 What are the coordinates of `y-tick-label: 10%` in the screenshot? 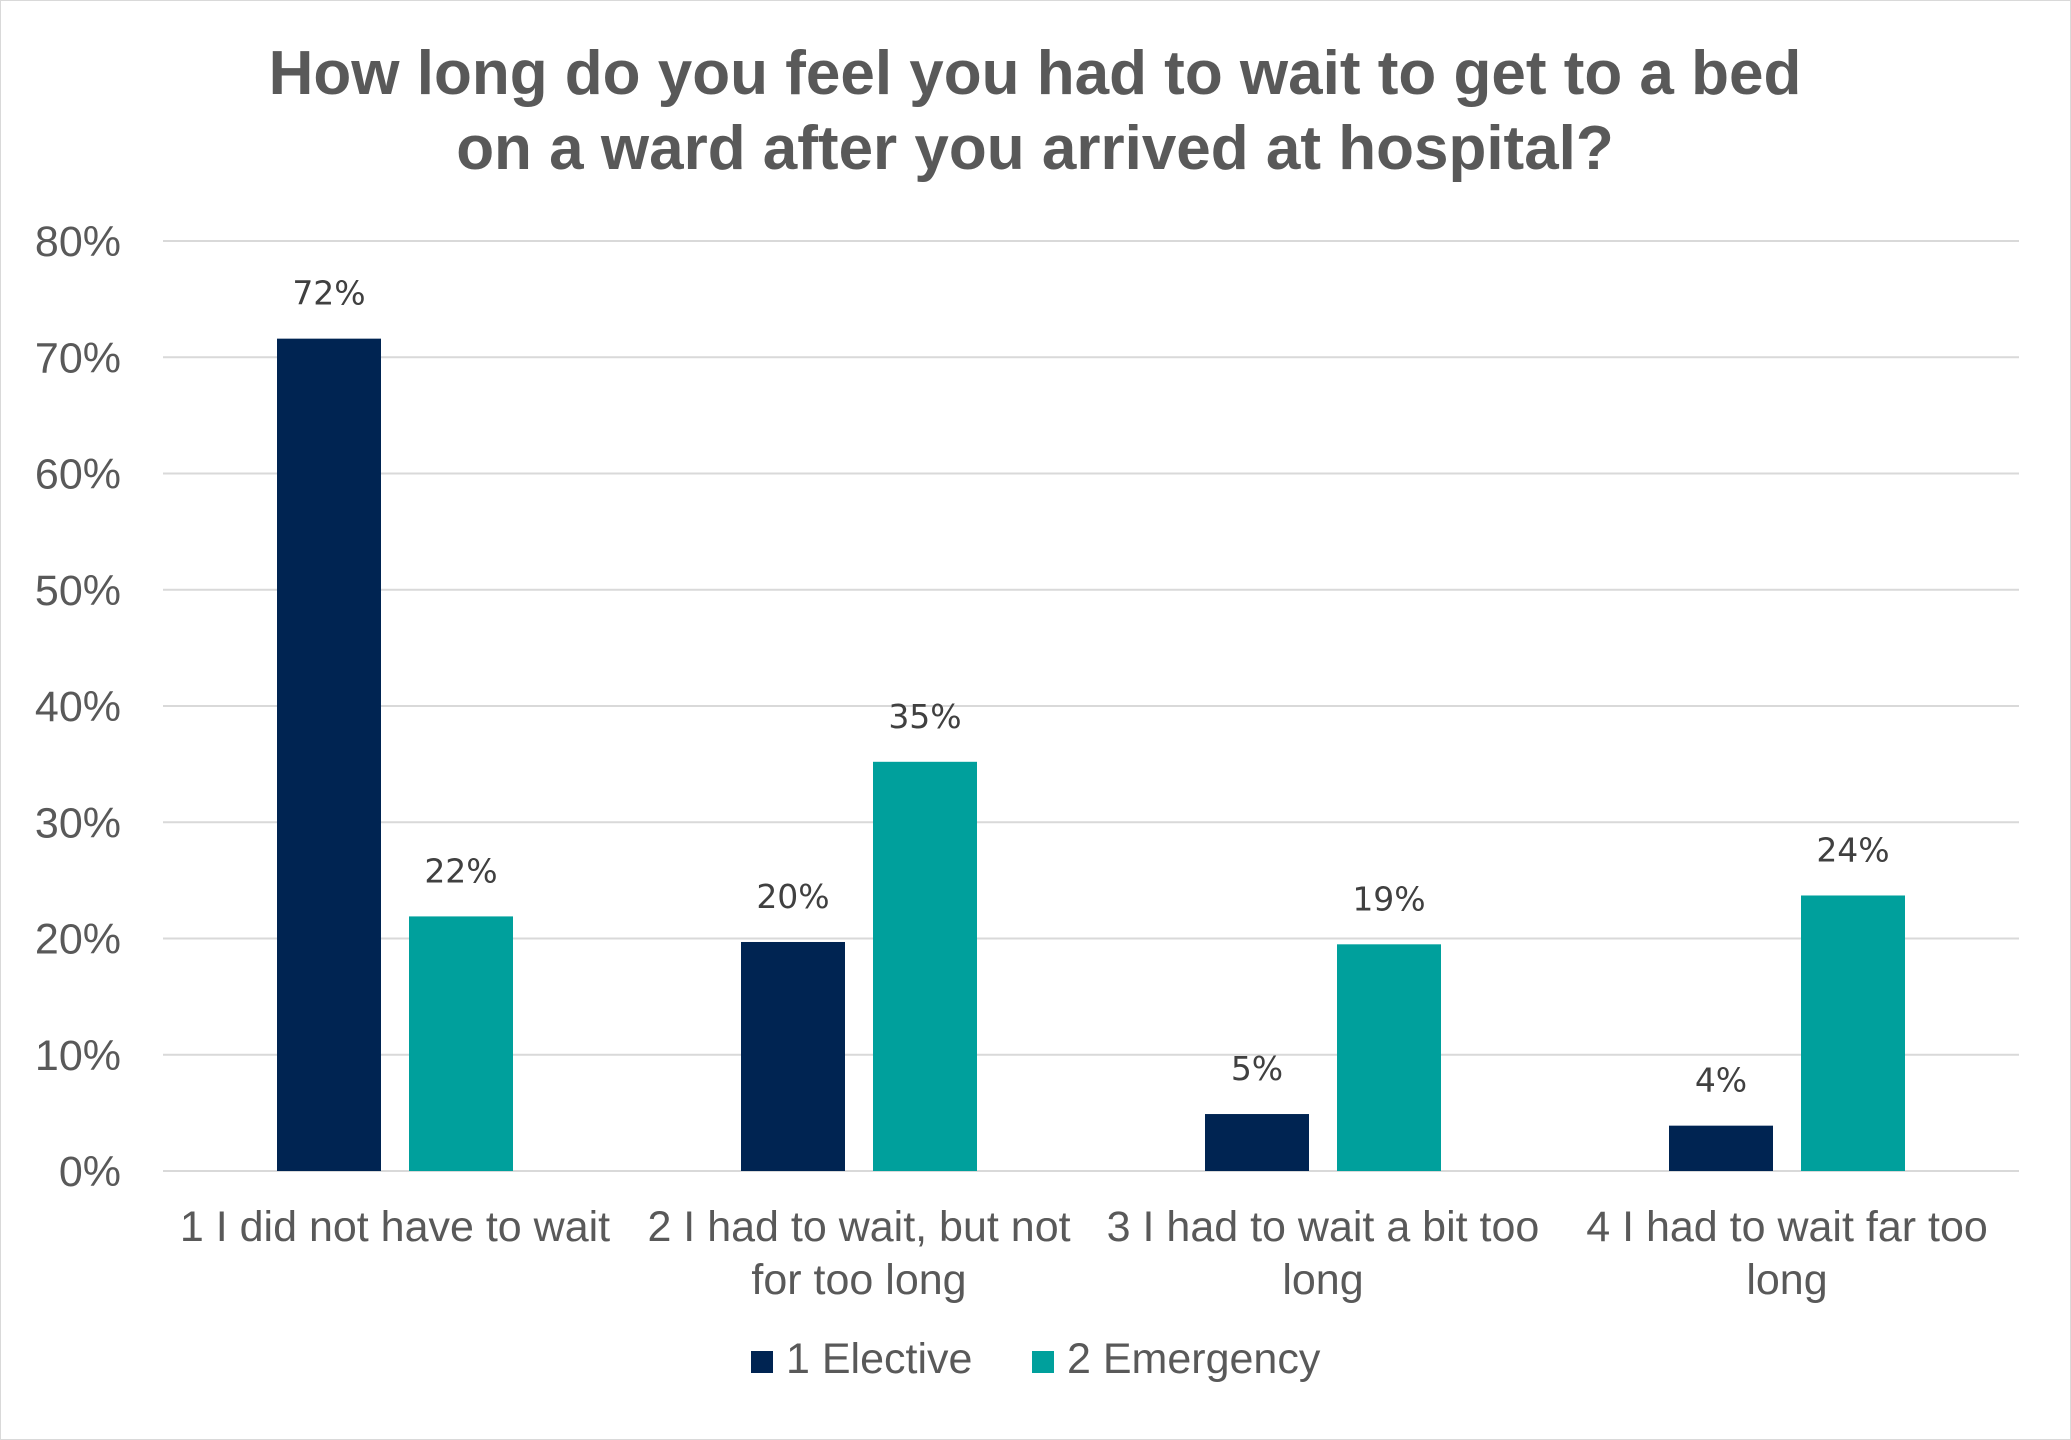 It's located at (78, 1056).